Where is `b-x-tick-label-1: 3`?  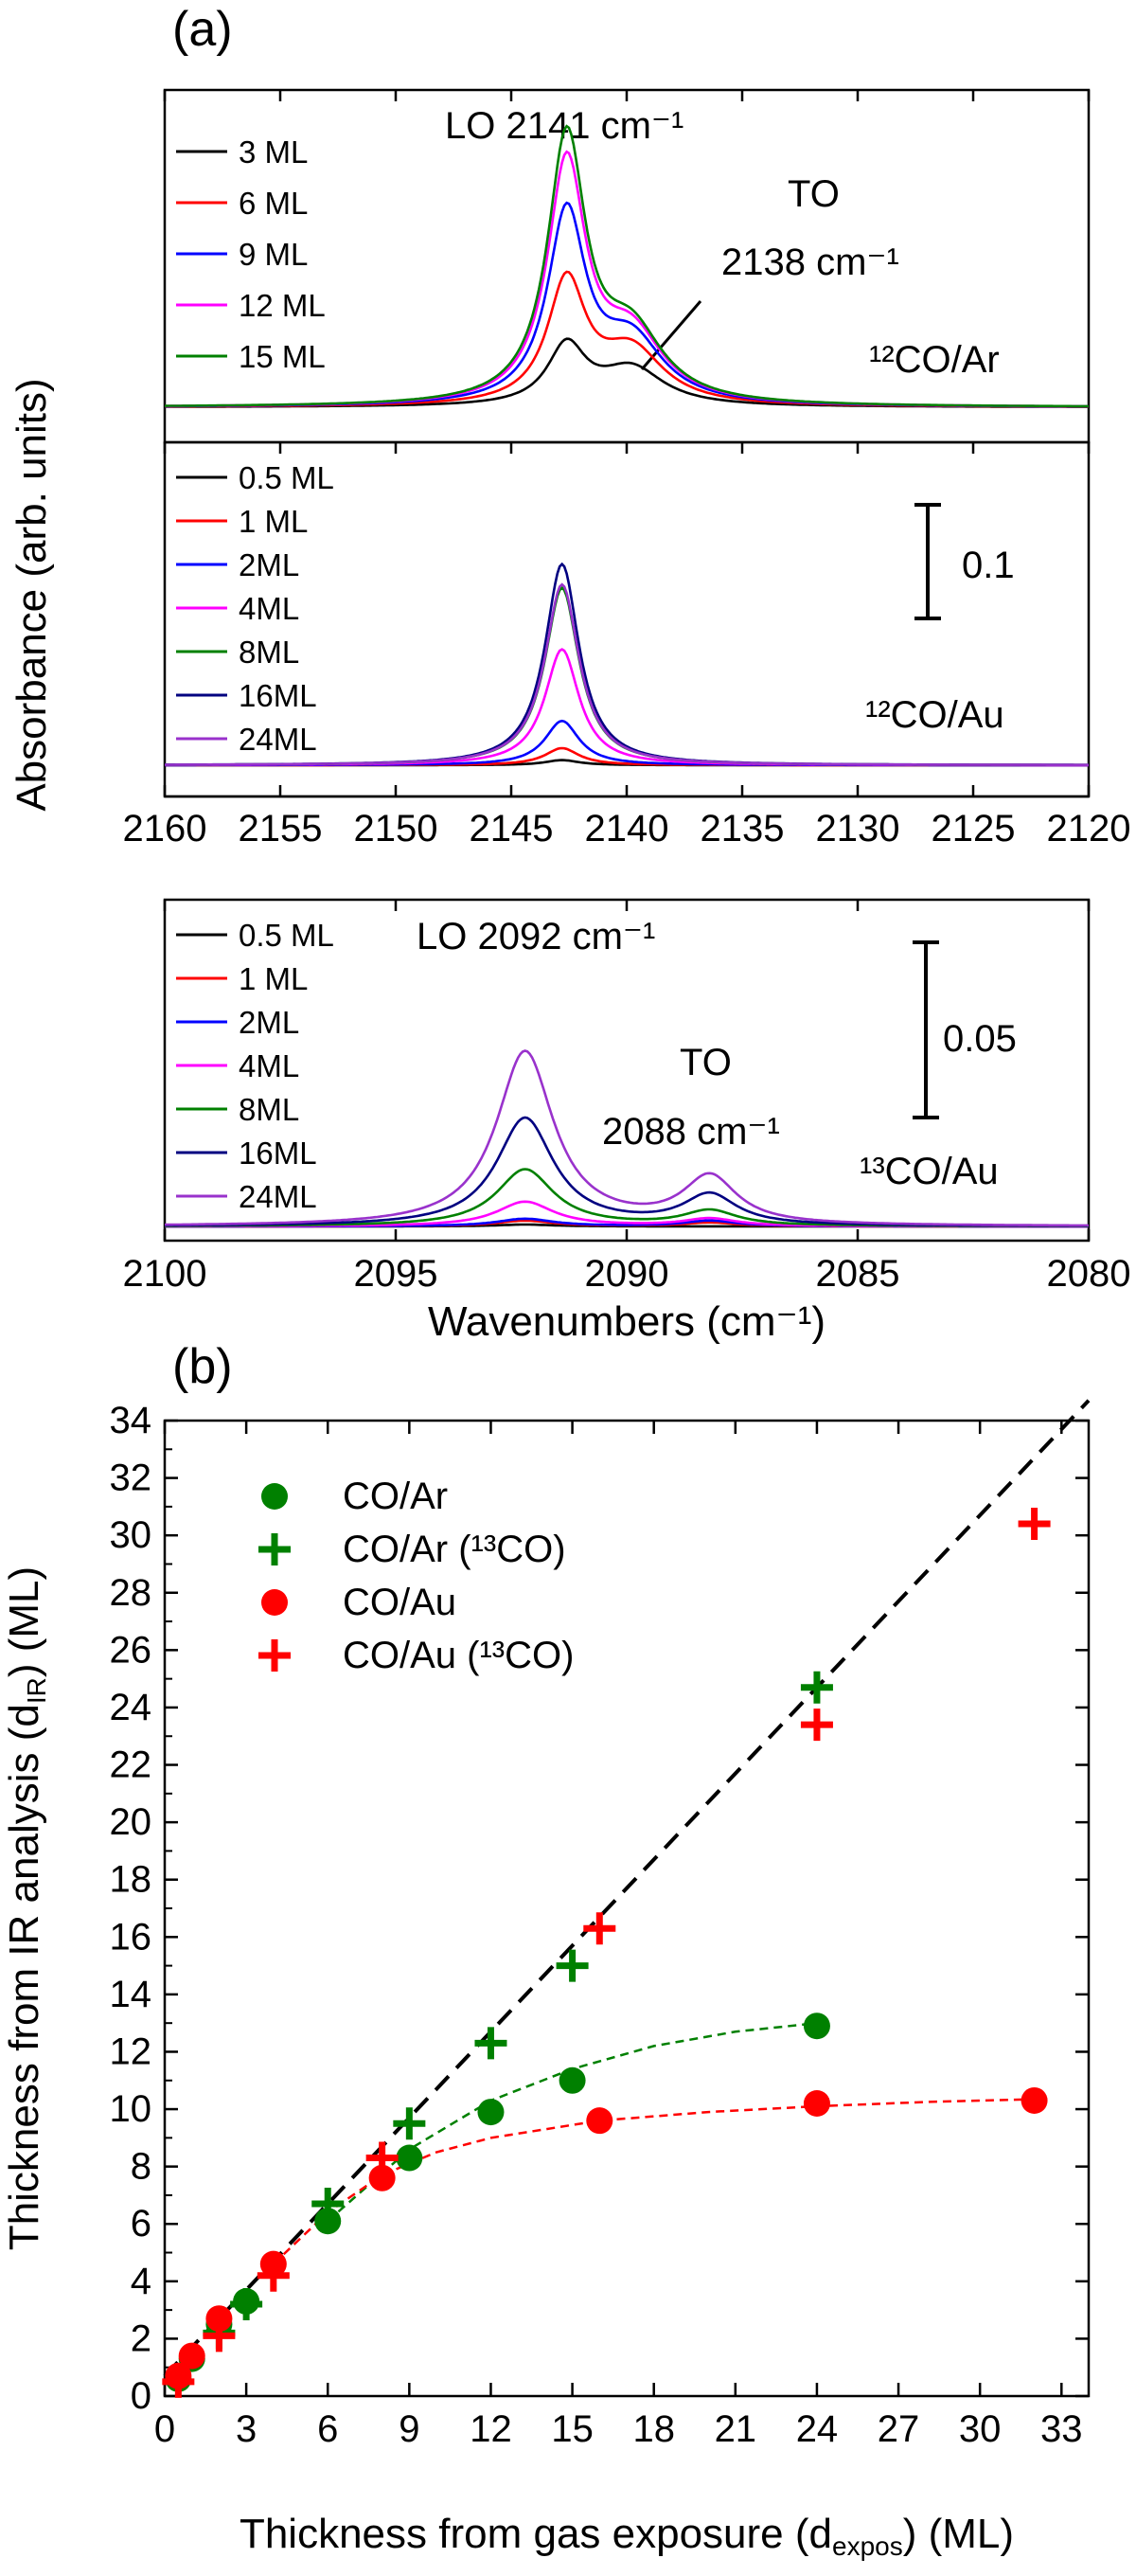 b-x-tick-label-1: 3 is located at coordinates (246, 2429).